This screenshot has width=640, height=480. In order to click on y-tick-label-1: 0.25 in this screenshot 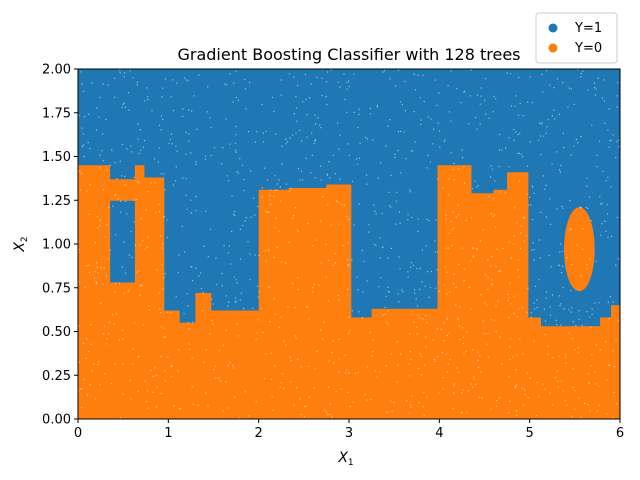, I will do `click(56, 376)`.